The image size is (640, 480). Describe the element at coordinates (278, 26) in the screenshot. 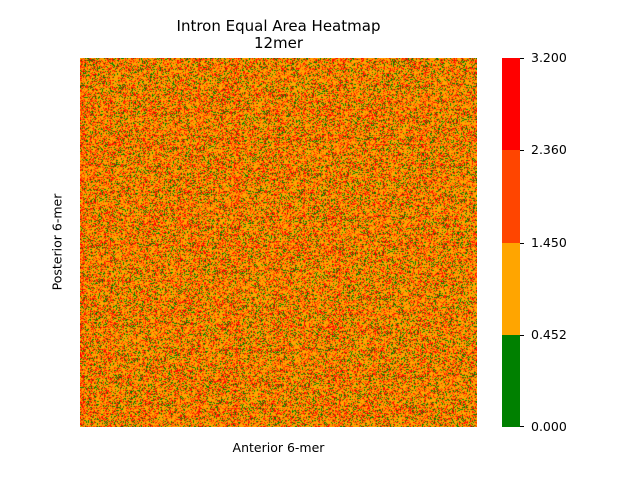

I see `chart-title: Intron Equal Area Heatmap` at that location.